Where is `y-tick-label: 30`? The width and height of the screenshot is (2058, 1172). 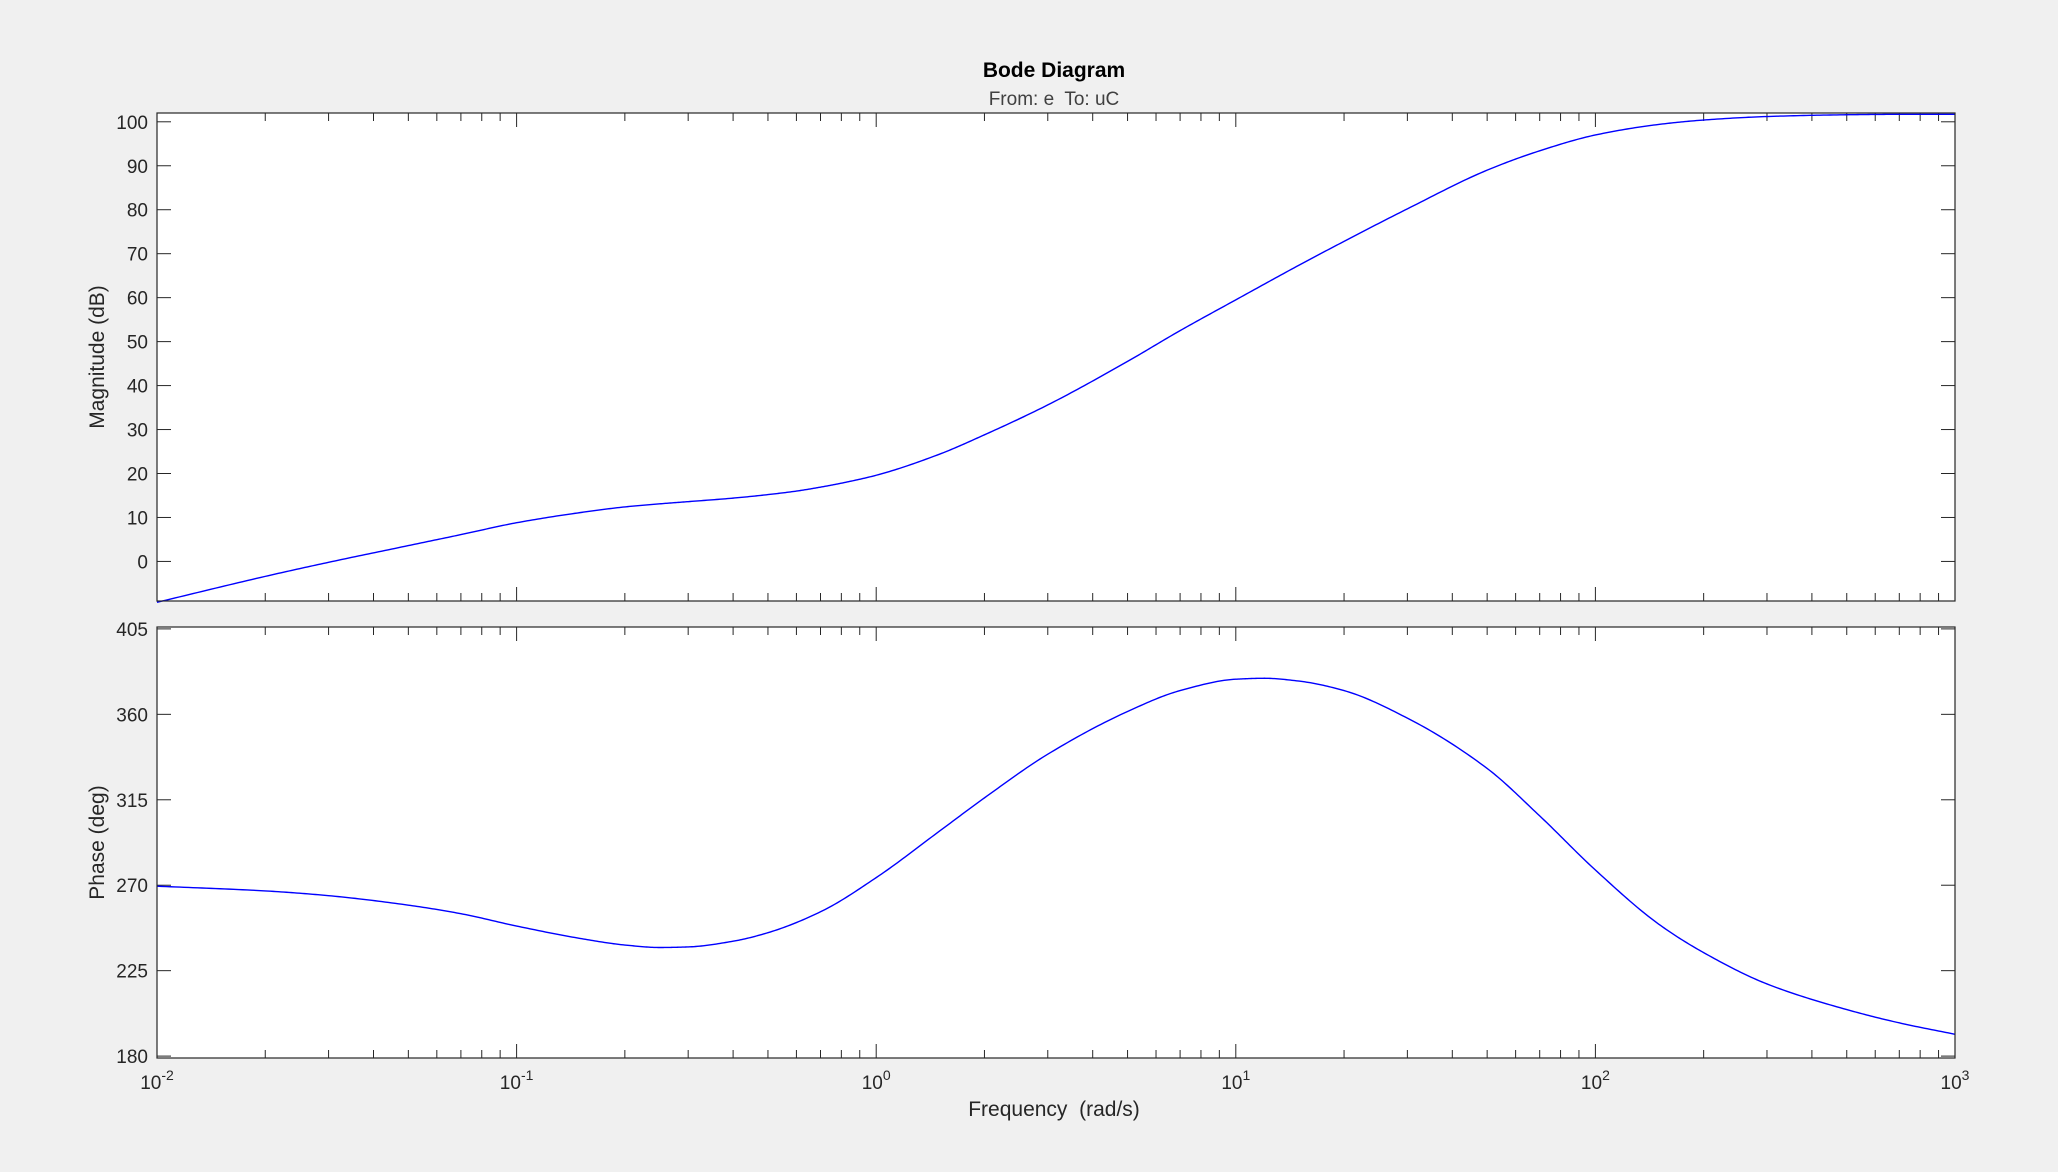
y-tick-label: 30 is located at coordinates (137, 431).